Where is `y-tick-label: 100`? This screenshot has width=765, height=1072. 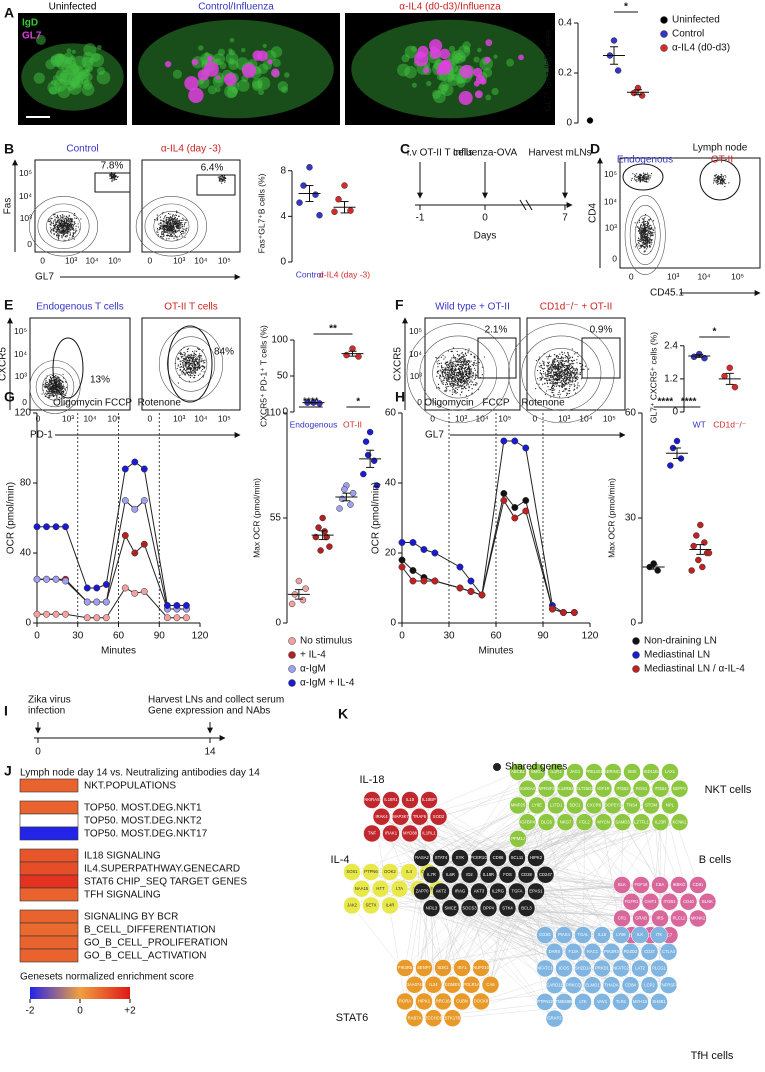
y-tick-label: 100 is located at coordinates (279, 340).